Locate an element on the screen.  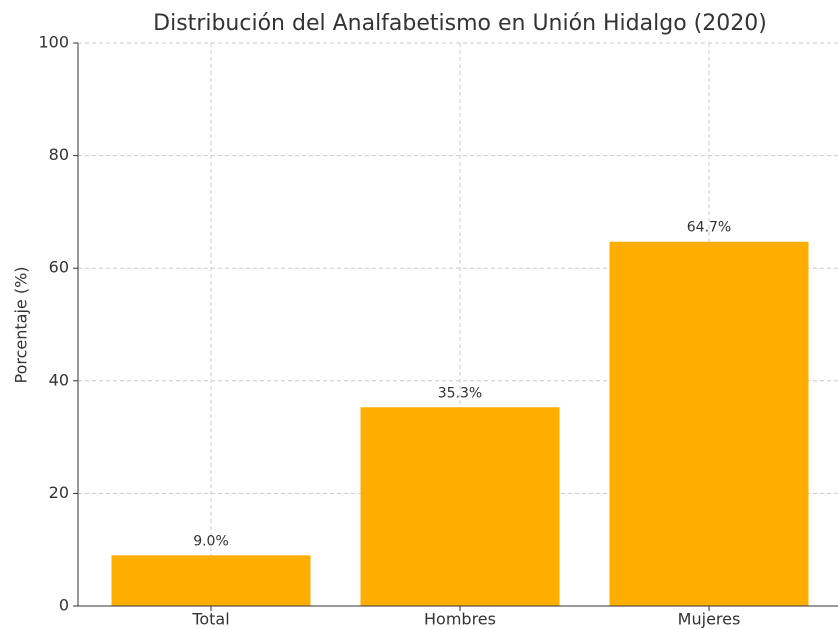
x-tick-label: Hombres is located at coordinates (460, 619).